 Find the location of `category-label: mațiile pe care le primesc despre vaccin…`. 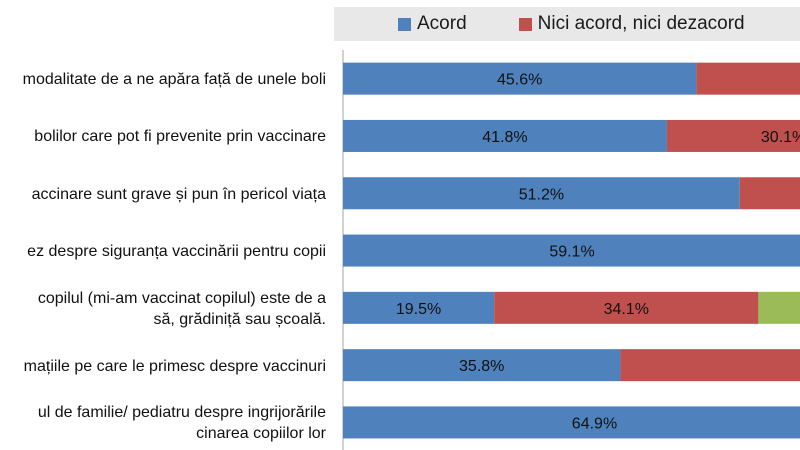

category-label: mațiile pe care le primesc despre vaccin… is located at coordinates (174, 366).